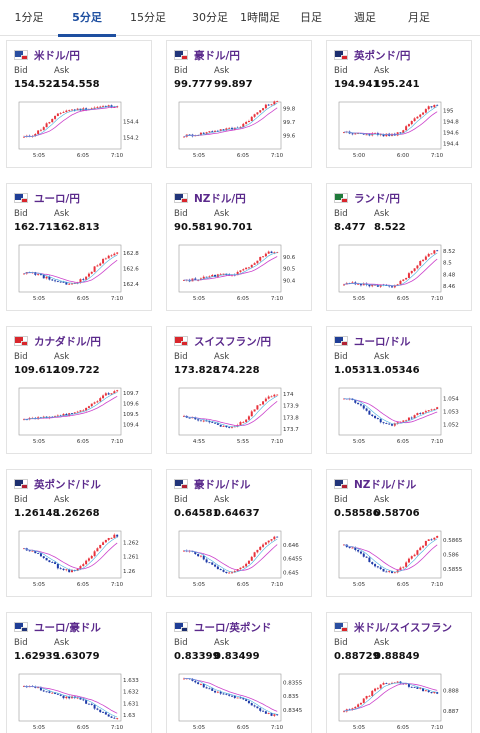 The image size is (480, 733). What do you see at coordinates (217, 55) in the screenshot?
I see `currency-pair-link: 豪ドル/円` at bounding box center [217, 55].